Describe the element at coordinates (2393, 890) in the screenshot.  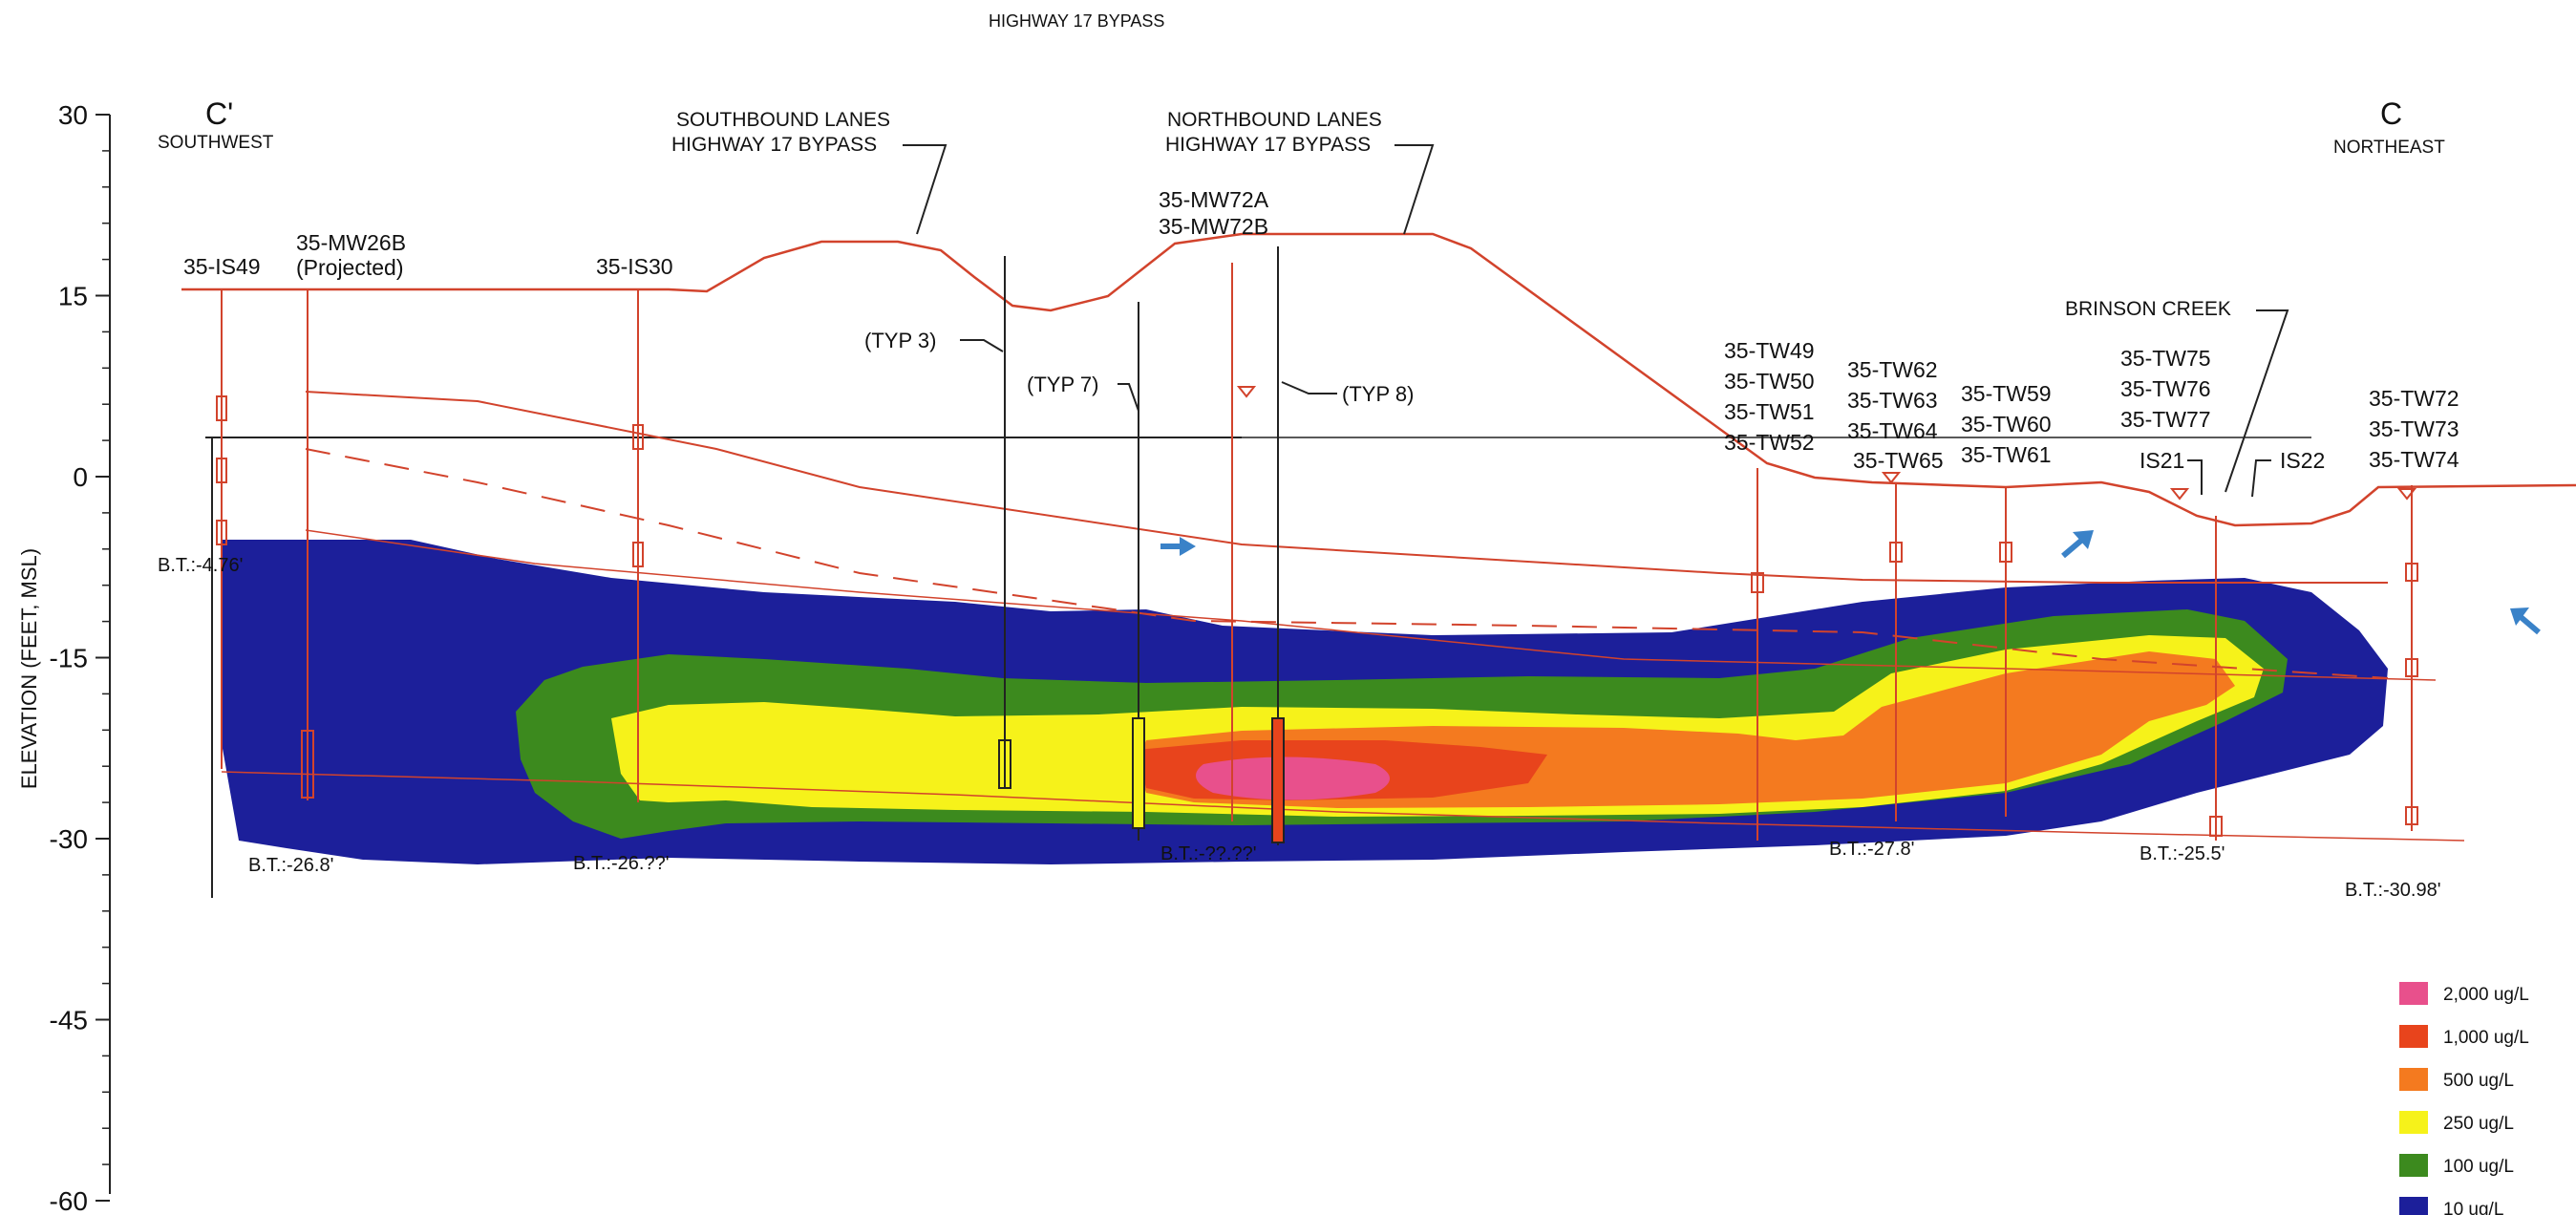
I see `boring-total-label: B.T.:-30.98'` at that location.